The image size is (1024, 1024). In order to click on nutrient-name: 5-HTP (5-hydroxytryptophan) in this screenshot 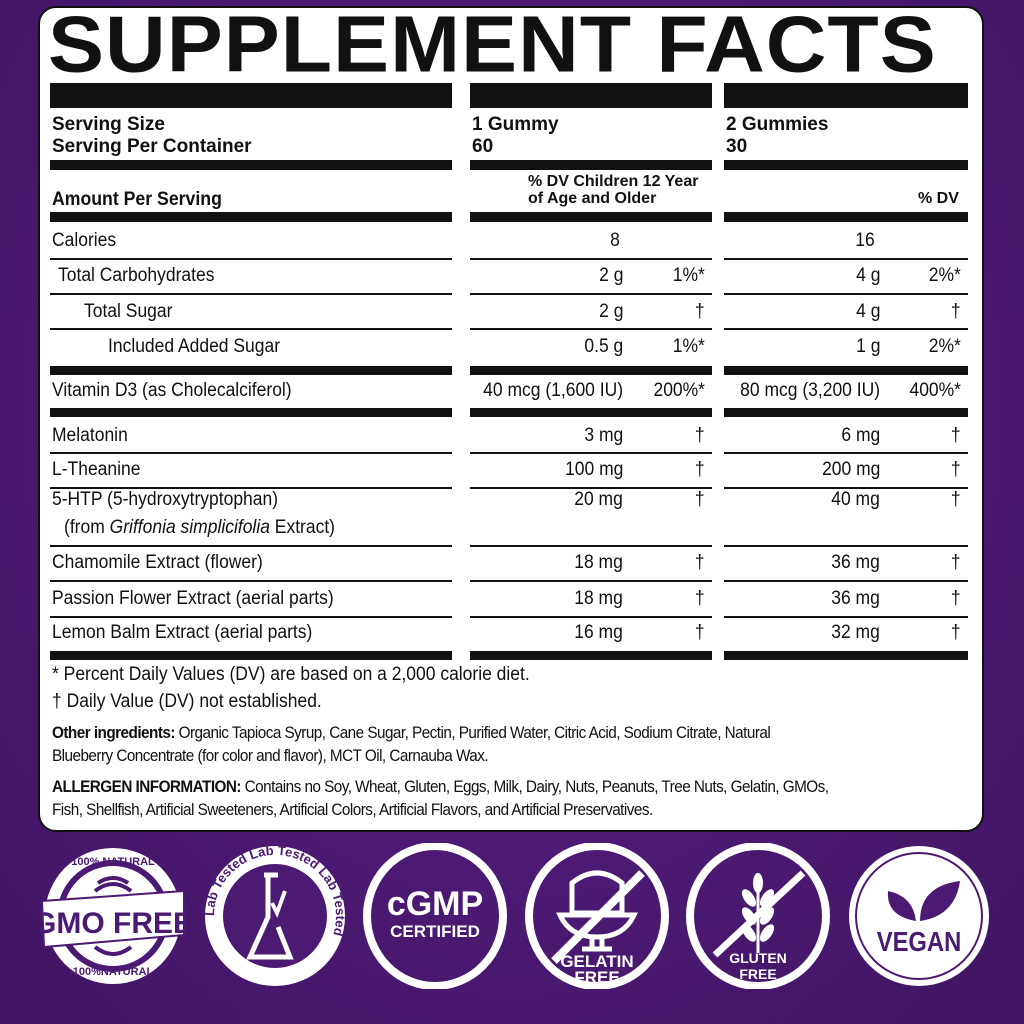, I will do `click(165, 499)`.